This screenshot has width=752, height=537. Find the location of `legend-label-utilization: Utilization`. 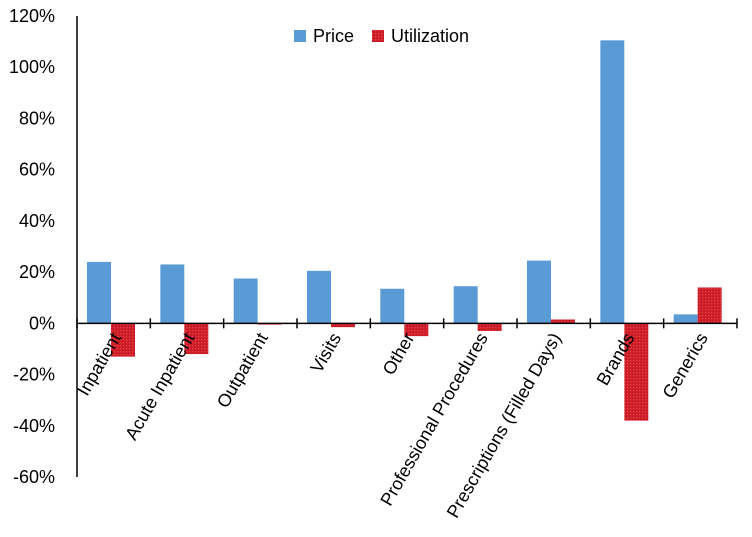

legend-label-utilization: Utilization is located at coordinates (430, 36).